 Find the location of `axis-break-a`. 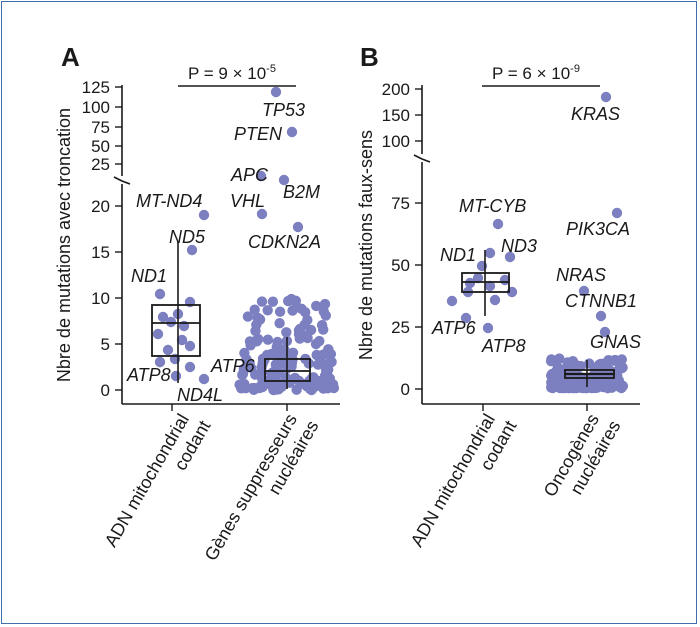

axis-break-a is located at coordinates (122, 180).